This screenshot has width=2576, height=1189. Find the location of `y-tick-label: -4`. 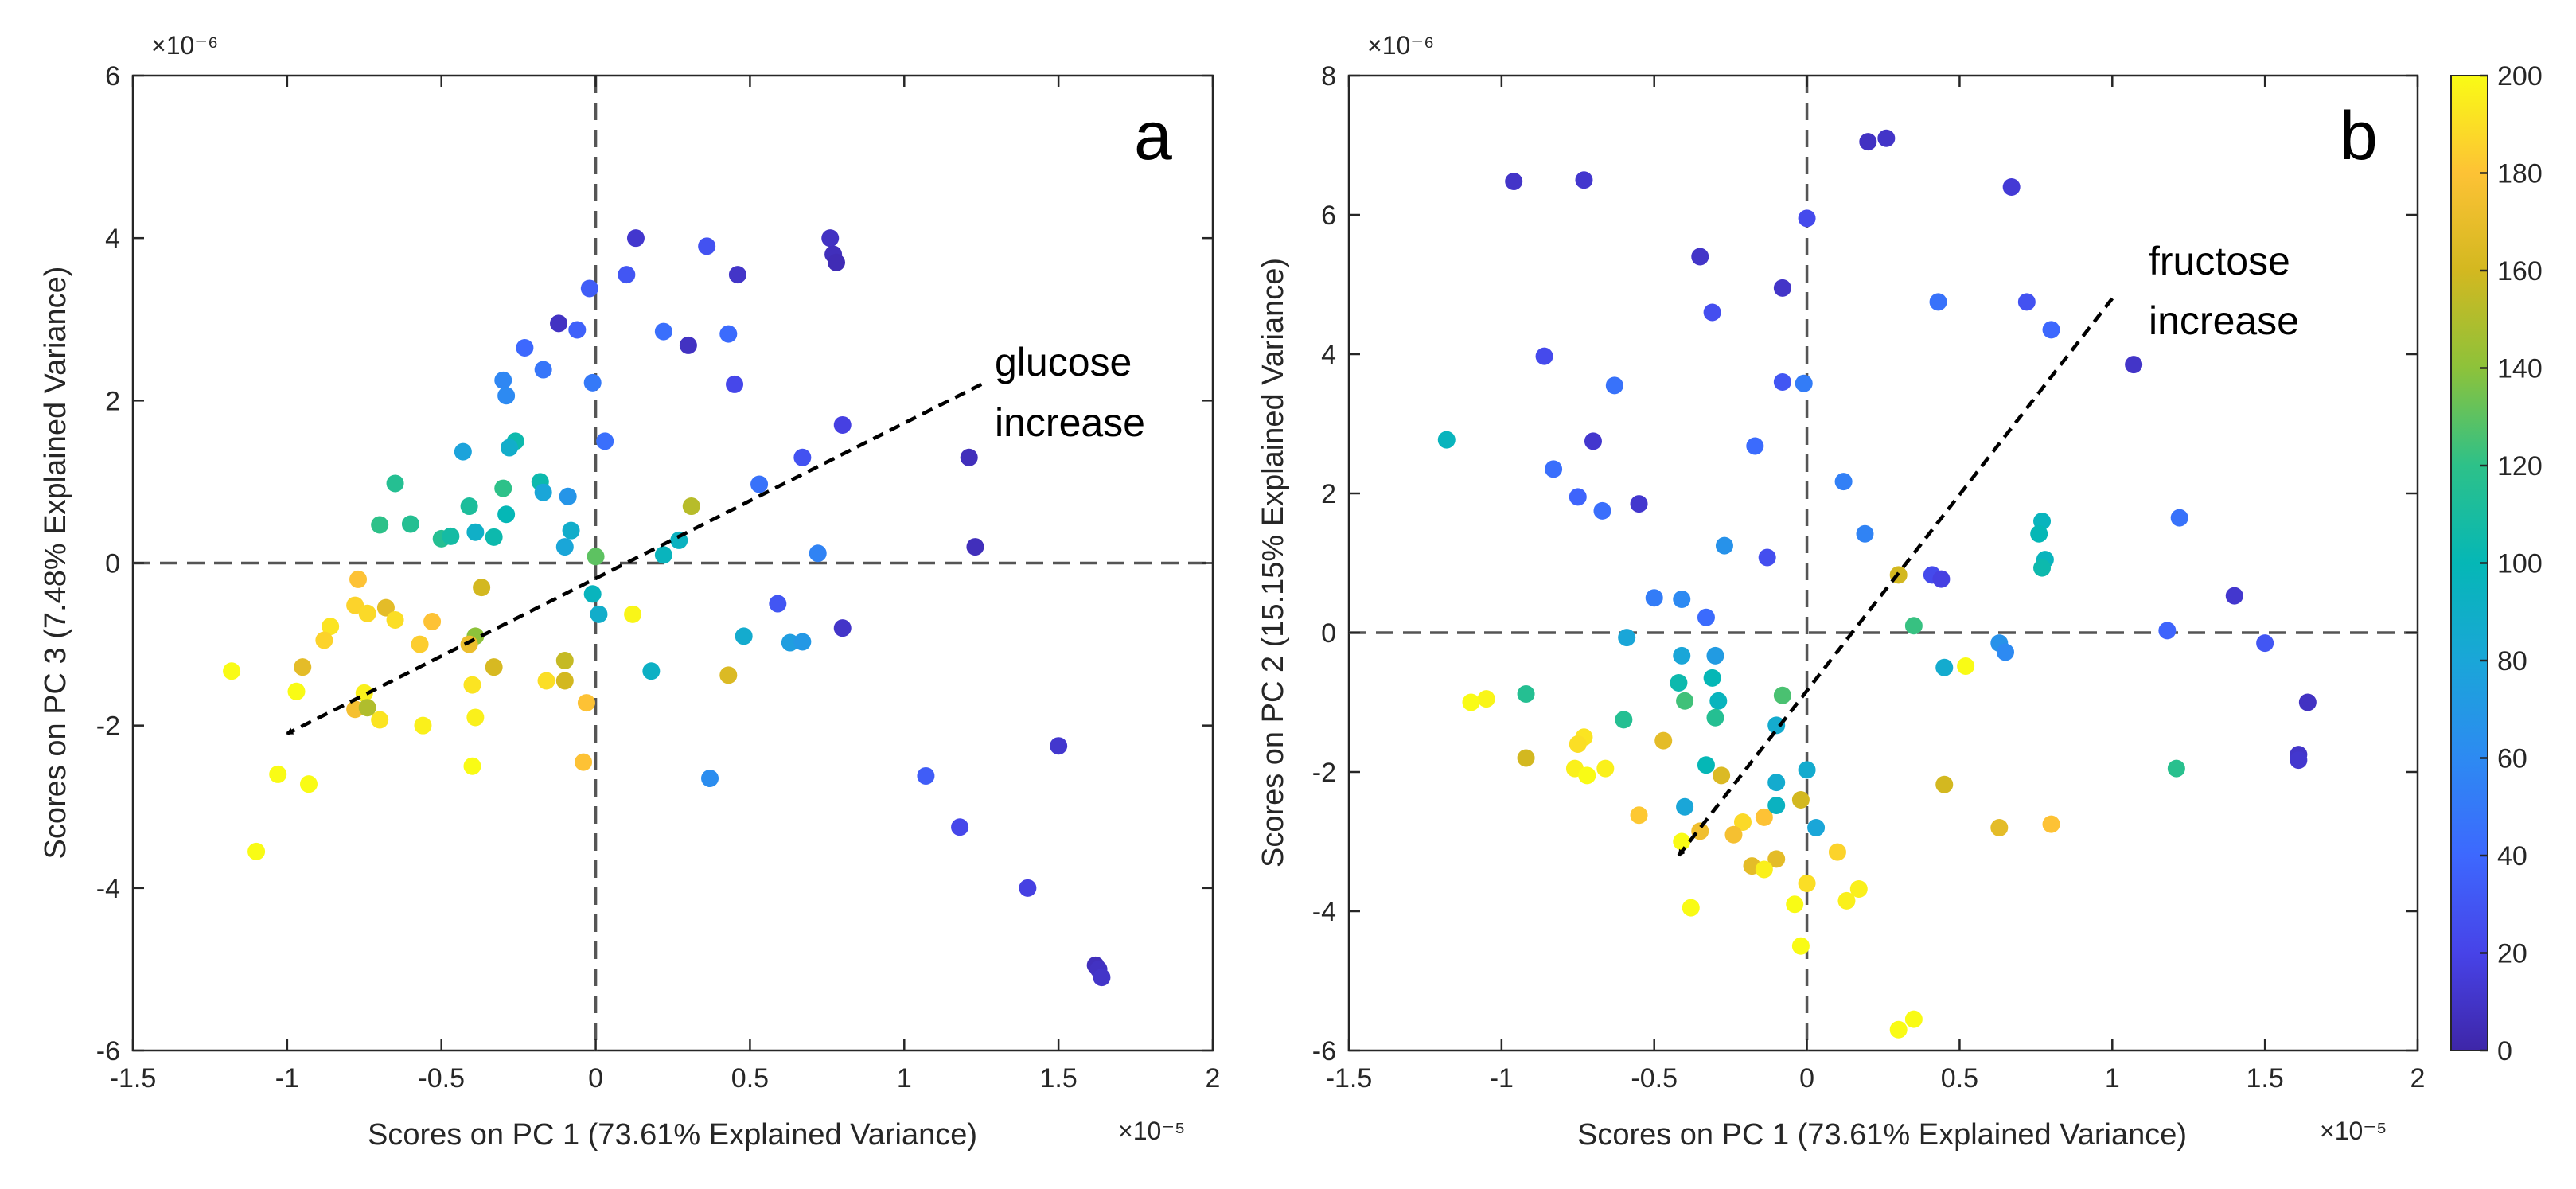

y-tick-label: -4 is located at coordinates (108, 889).